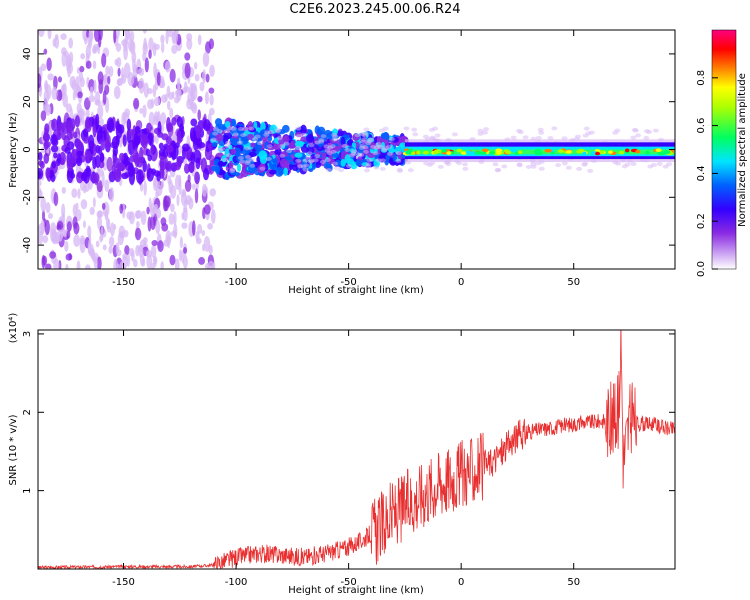 This screenshot has width=750, height=600. I want to click on figure-title: C2E6.2023.245.00.06.R24, so click(375, 9).